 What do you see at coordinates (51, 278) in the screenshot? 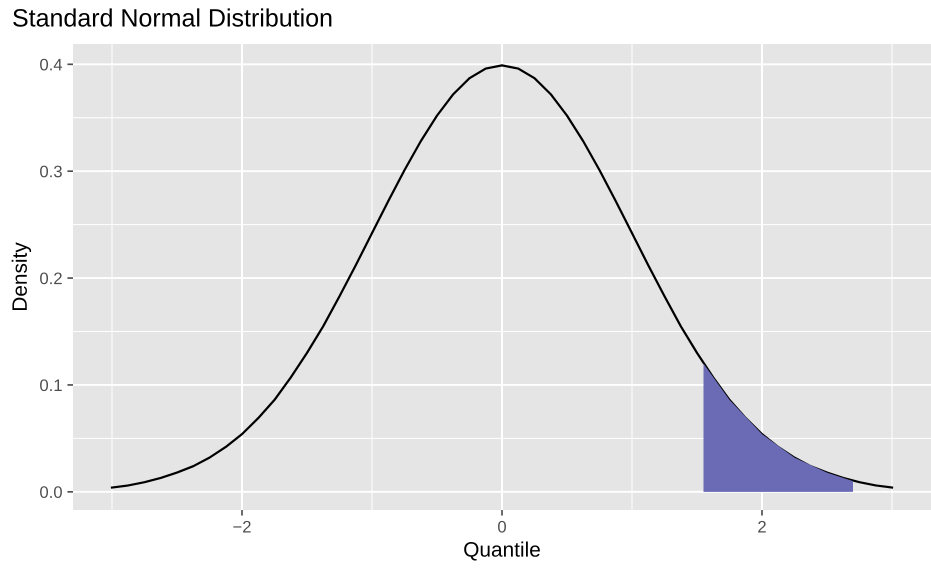
I see `y-tick-label: 0.2` at bounding box center [51, 278].